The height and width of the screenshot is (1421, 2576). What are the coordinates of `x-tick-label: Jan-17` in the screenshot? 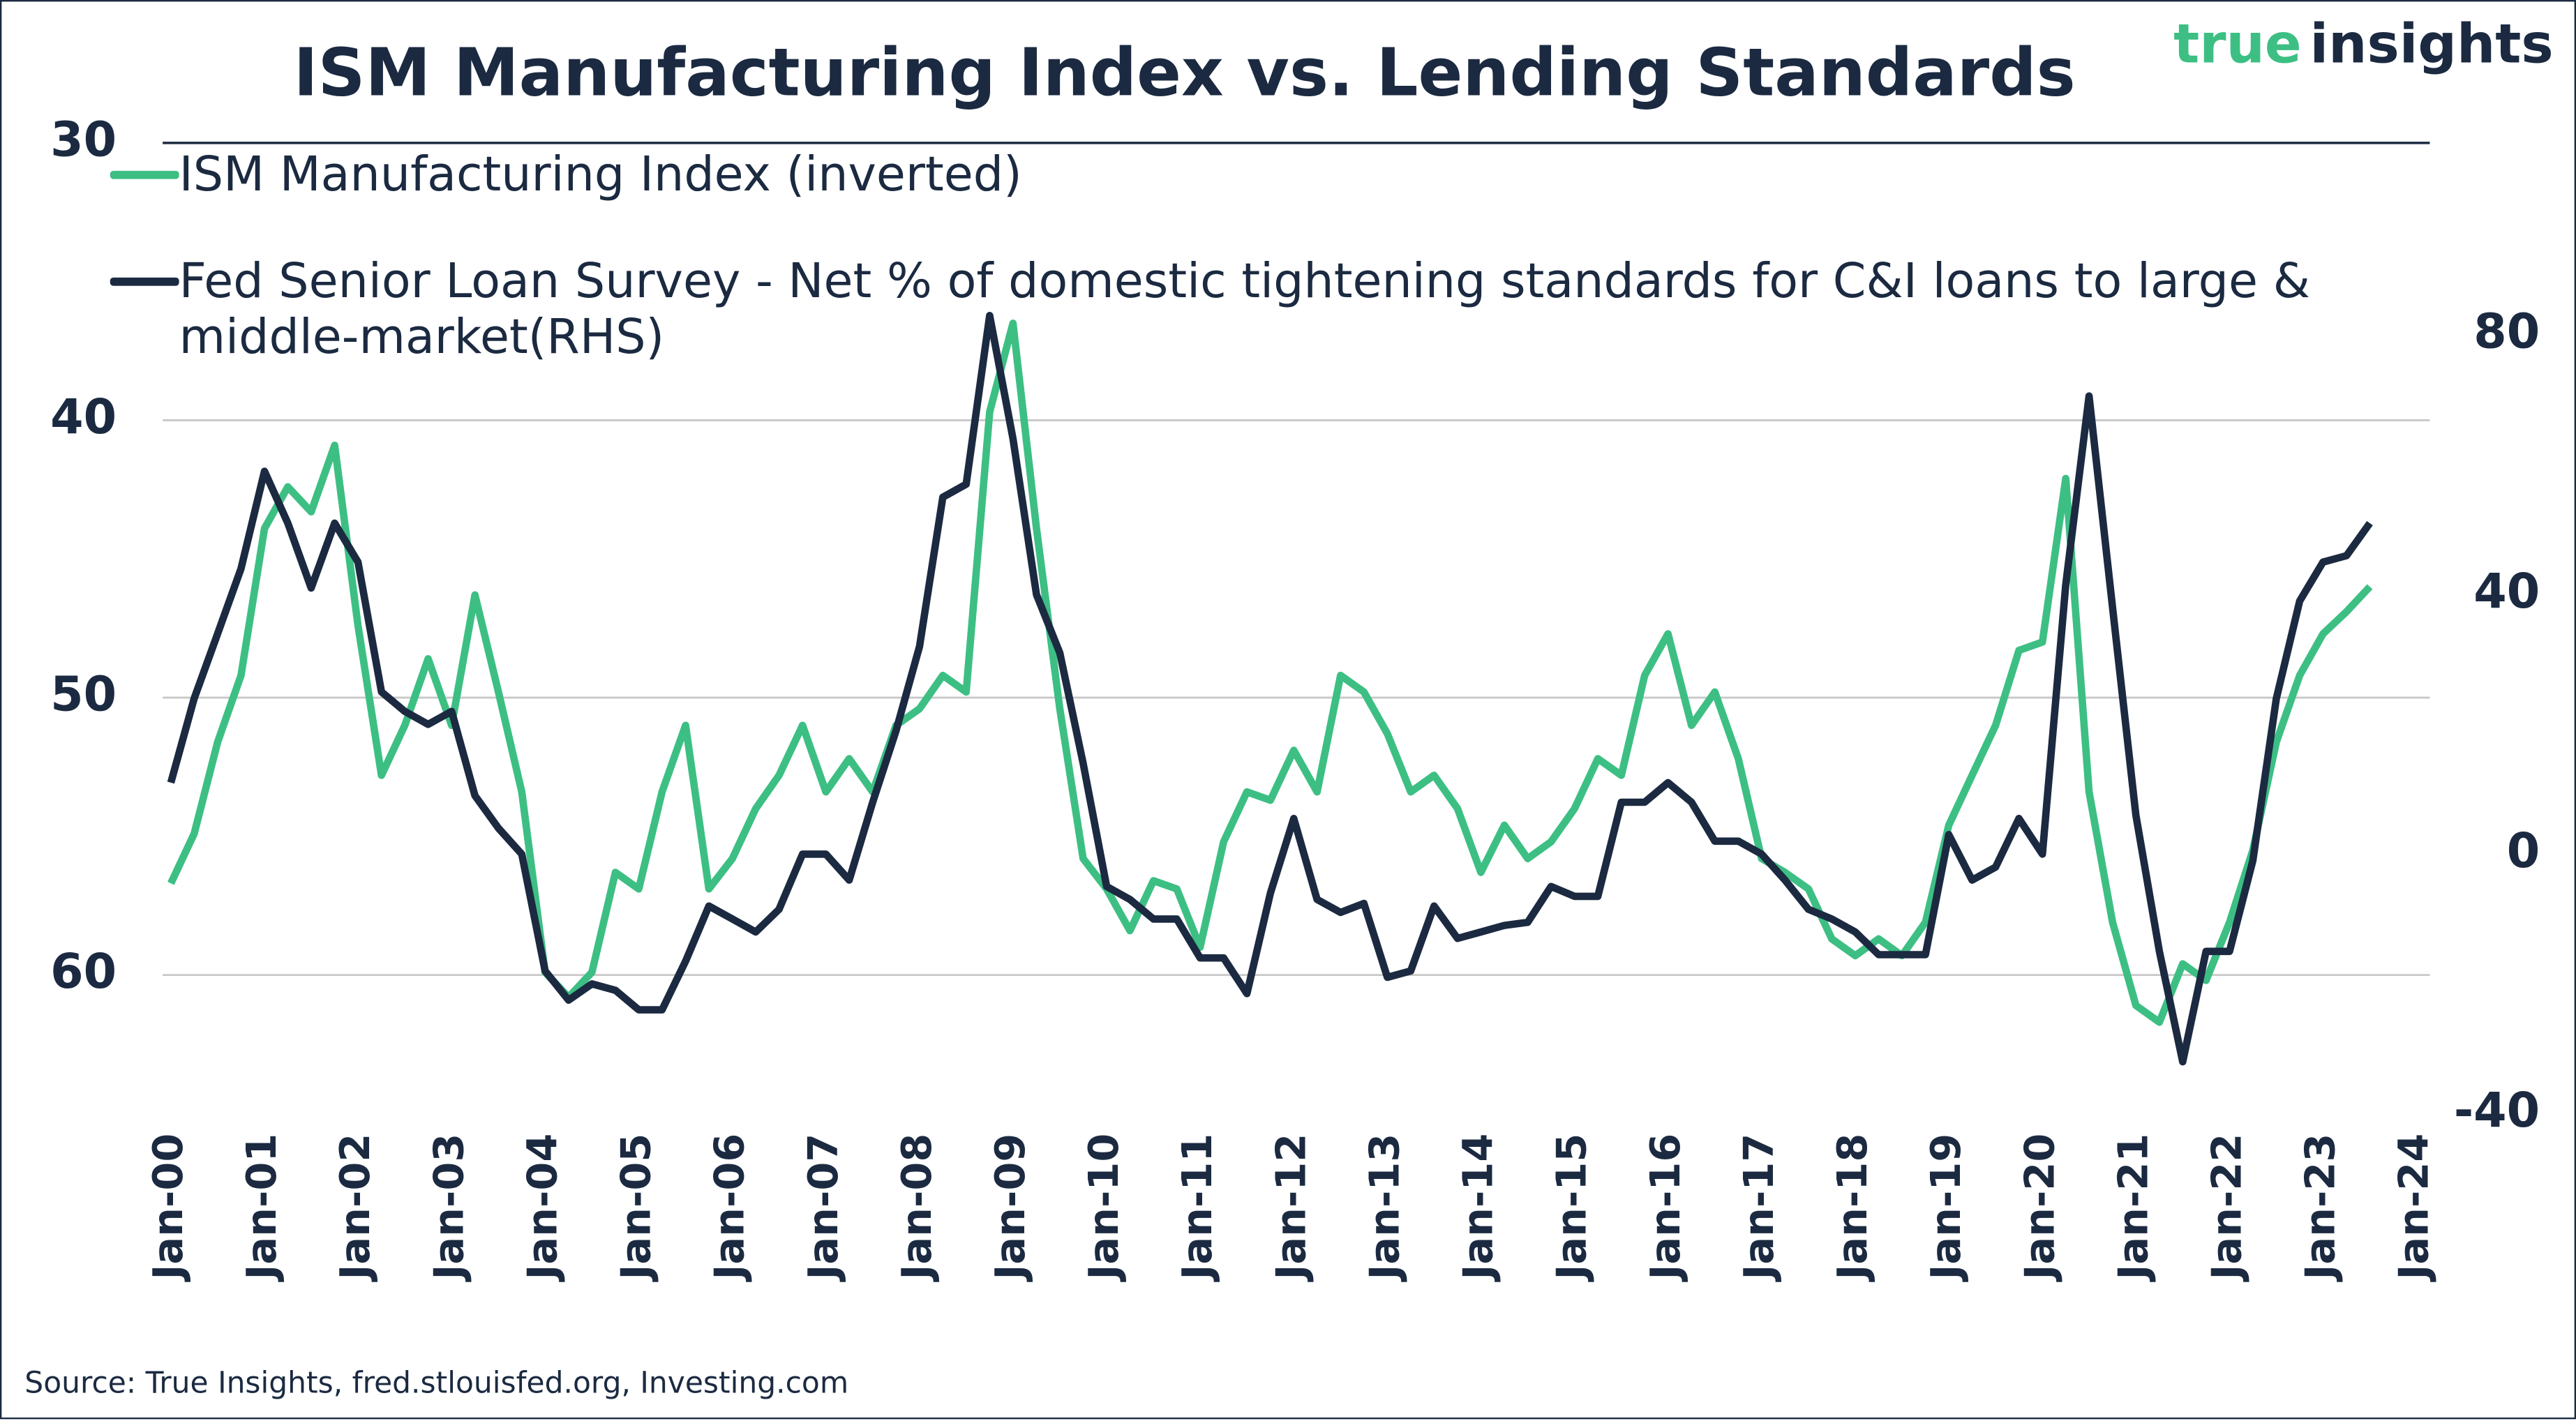 It's located at (1759, 1208).